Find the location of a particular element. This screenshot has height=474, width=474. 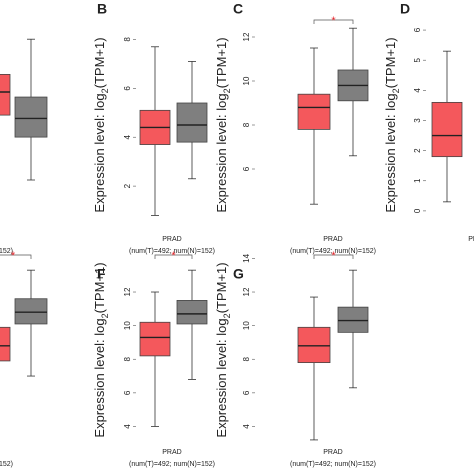

y-tick-label: 1 is located at coordinates (417, 180).